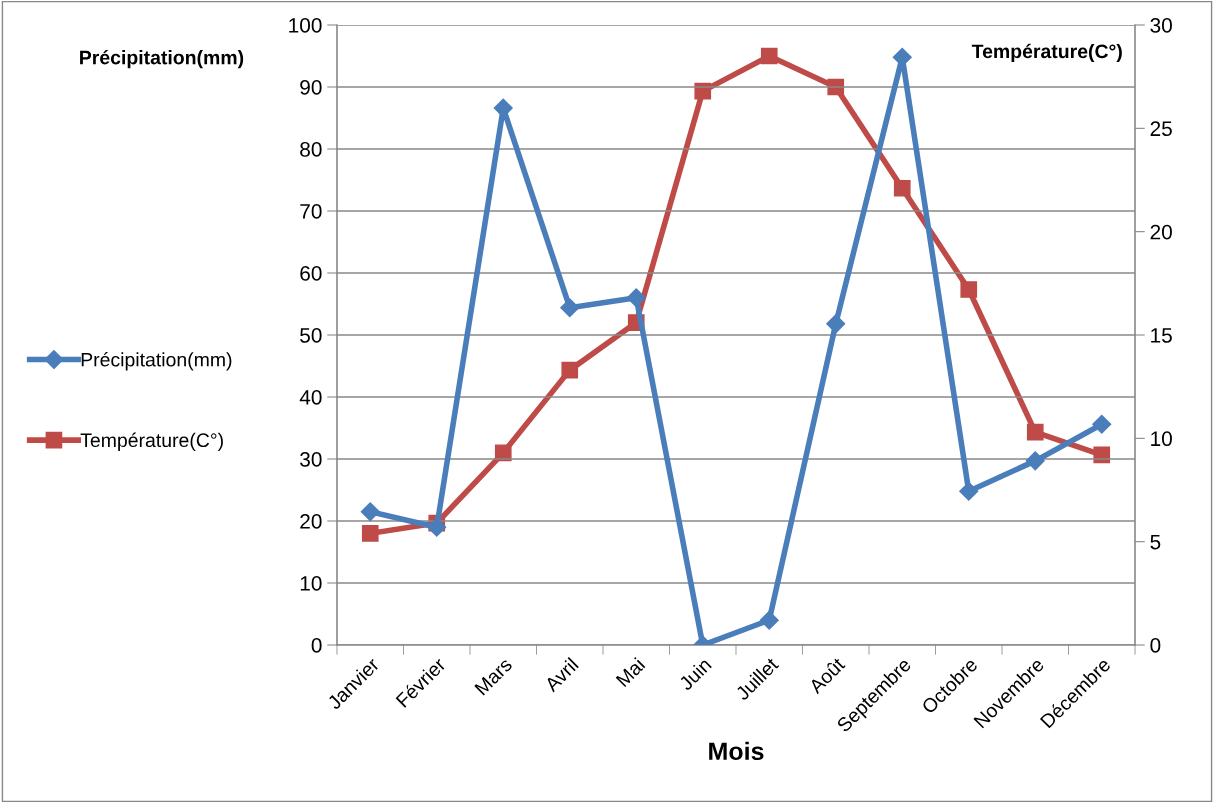 Image resolution: width=1214 pixels, height=803 pixels. Describe the element at coordinates (1155, 542) in the screenshot. I see `y2-tick-label: 5` at that location.